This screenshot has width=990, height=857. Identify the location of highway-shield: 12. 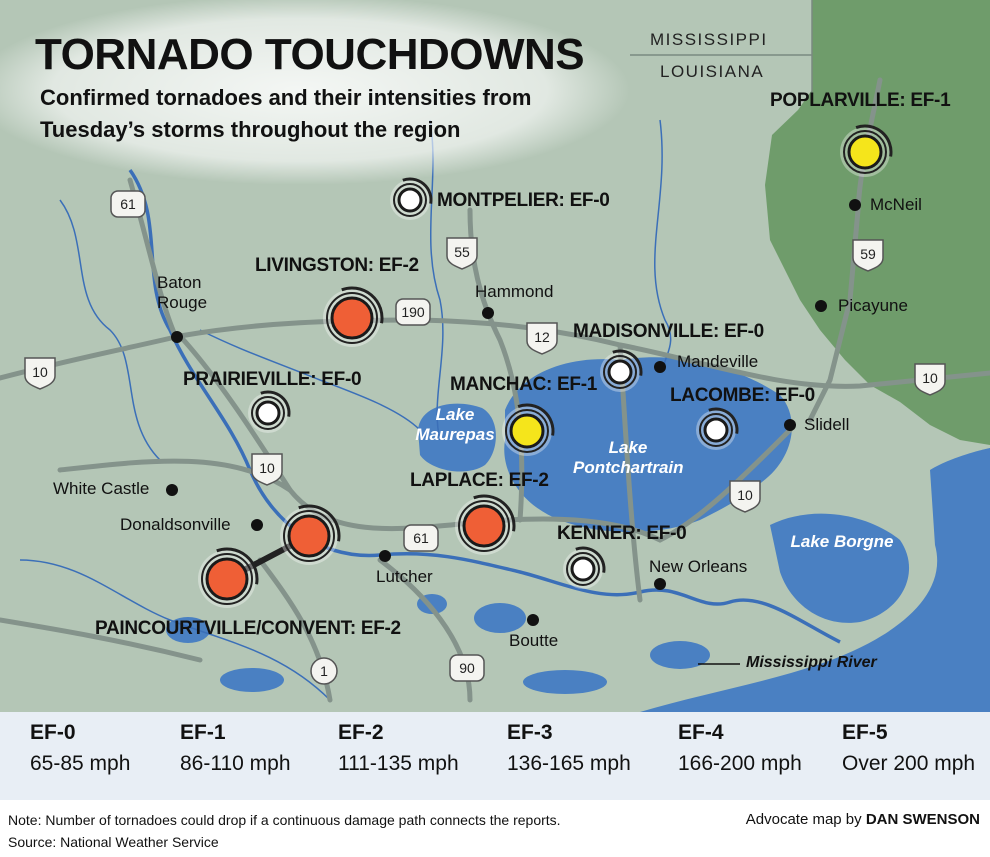
(542, 338).